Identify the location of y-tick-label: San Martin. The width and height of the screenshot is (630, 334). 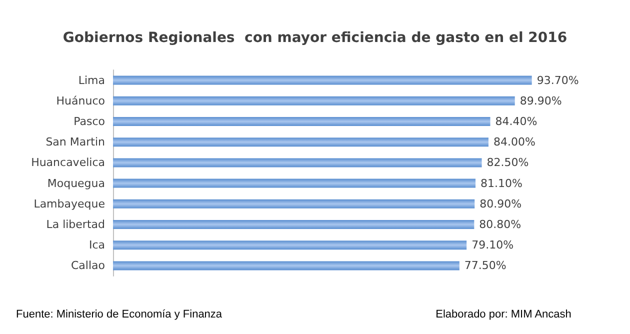
(76, 142).